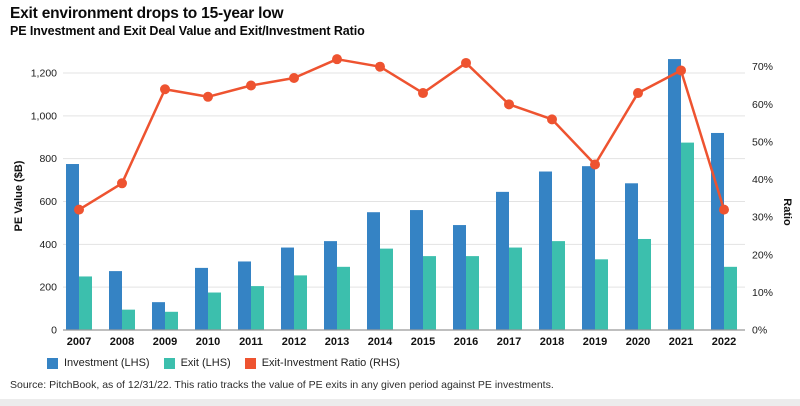 The image size is (800, 406). Describe the element at coordinates (208, 96) in the screenshot. I see `ratio-dot-2010` at that location.